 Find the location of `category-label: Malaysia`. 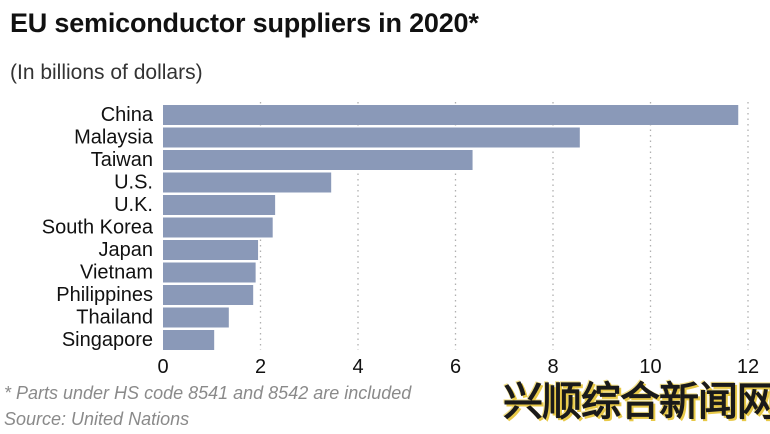

category-label: Malaysia is located at coordinates (114, 138).